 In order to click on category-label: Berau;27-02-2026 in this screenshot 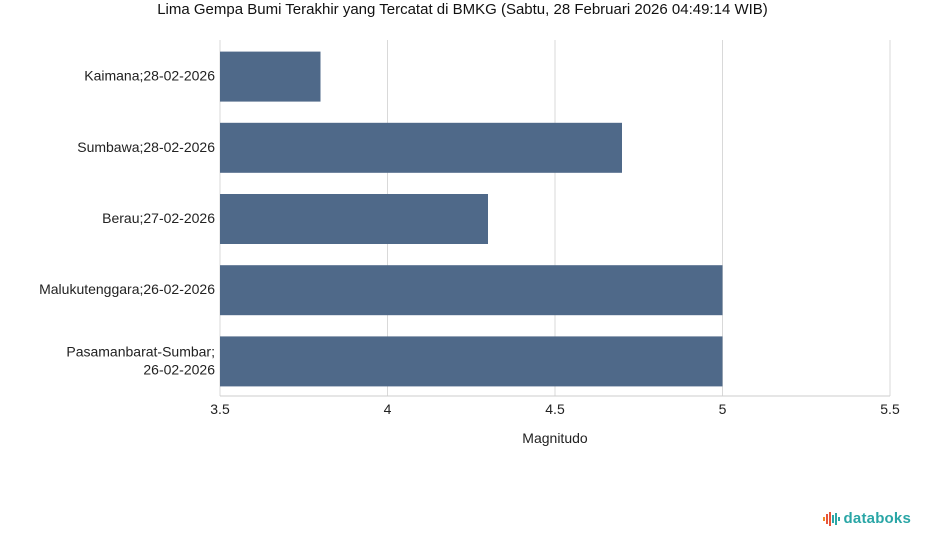, I will do `click(158, 218)`.